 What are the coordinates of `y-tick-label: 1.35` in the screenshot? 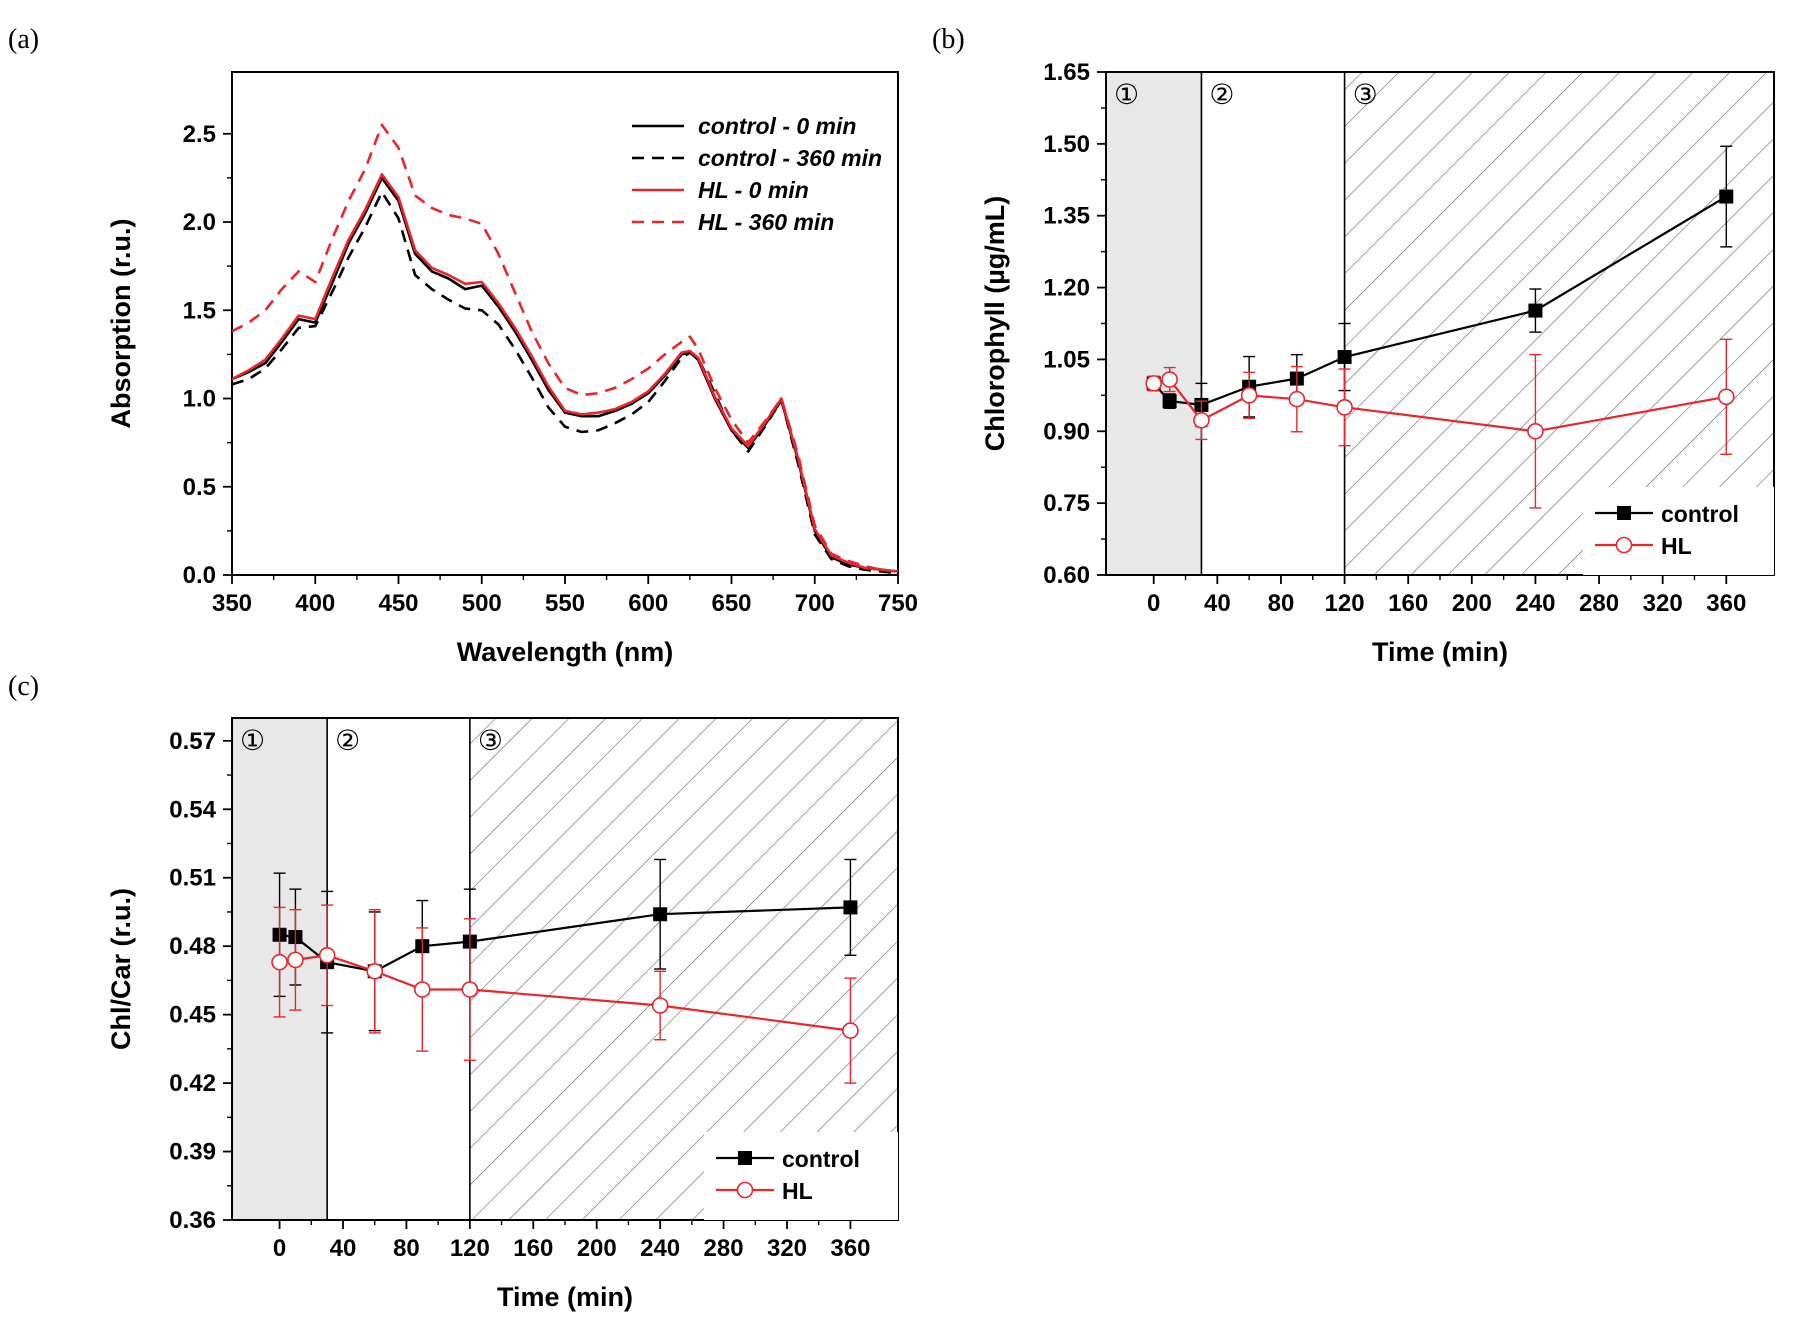 It's located at (1066, 216).